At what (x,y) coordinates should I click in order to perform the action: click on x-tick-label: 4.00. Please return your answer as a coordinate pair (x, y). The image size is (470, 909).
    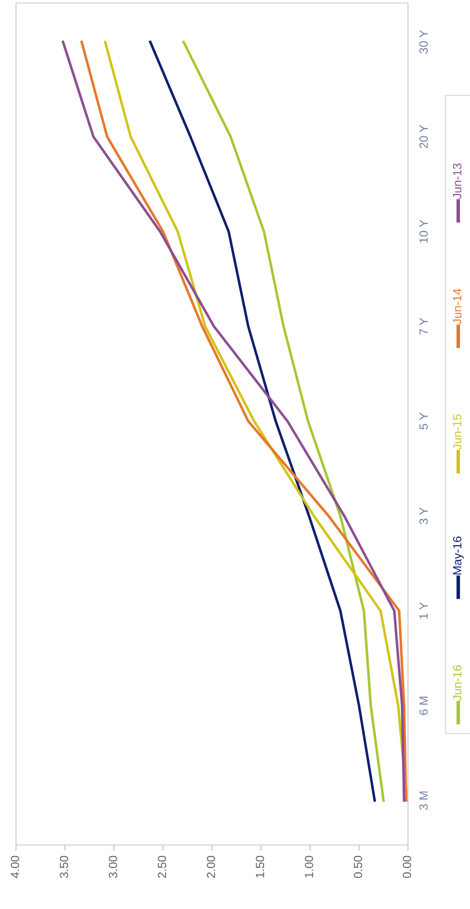
    Looking at the image, I should click on (15, 867).